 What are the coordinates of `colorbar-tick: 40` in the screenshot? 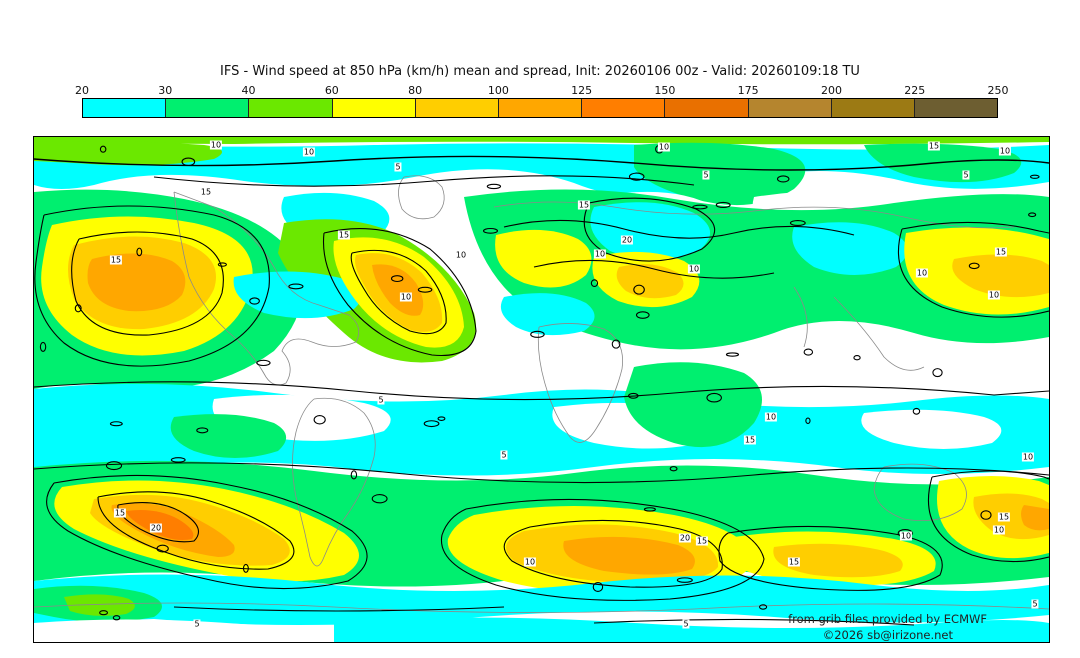 It's located at (248, 90).